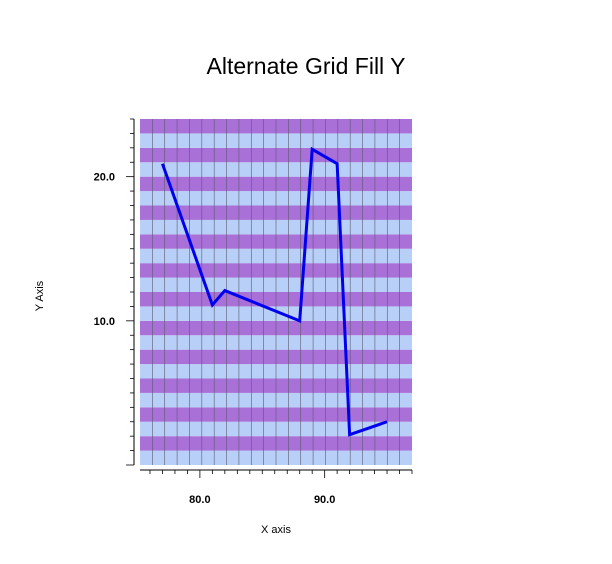  I want to click on x-axis-label: X axis, so click(276, 530).